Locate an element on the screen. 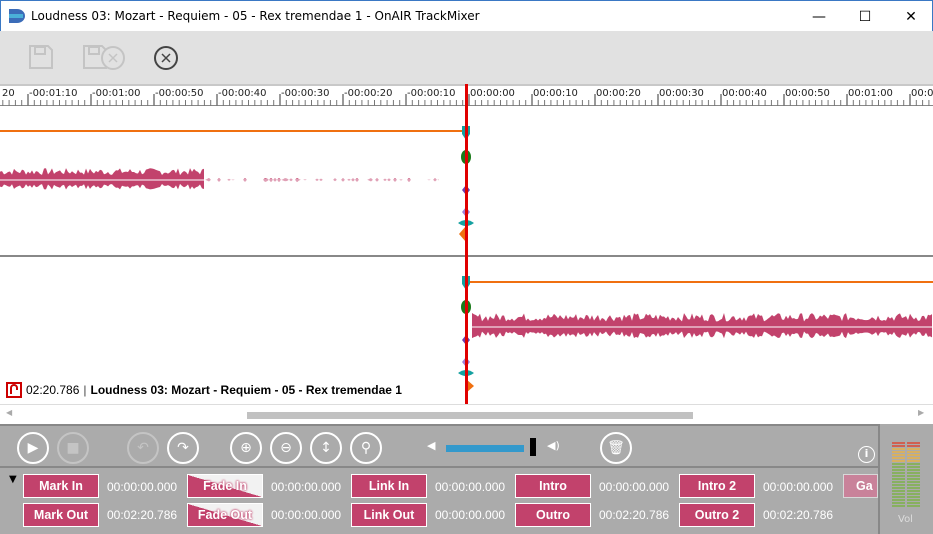 This screenshot has width=933, height=534. intro-time: 00:00:00.000 is located at coordinates (634, 487).